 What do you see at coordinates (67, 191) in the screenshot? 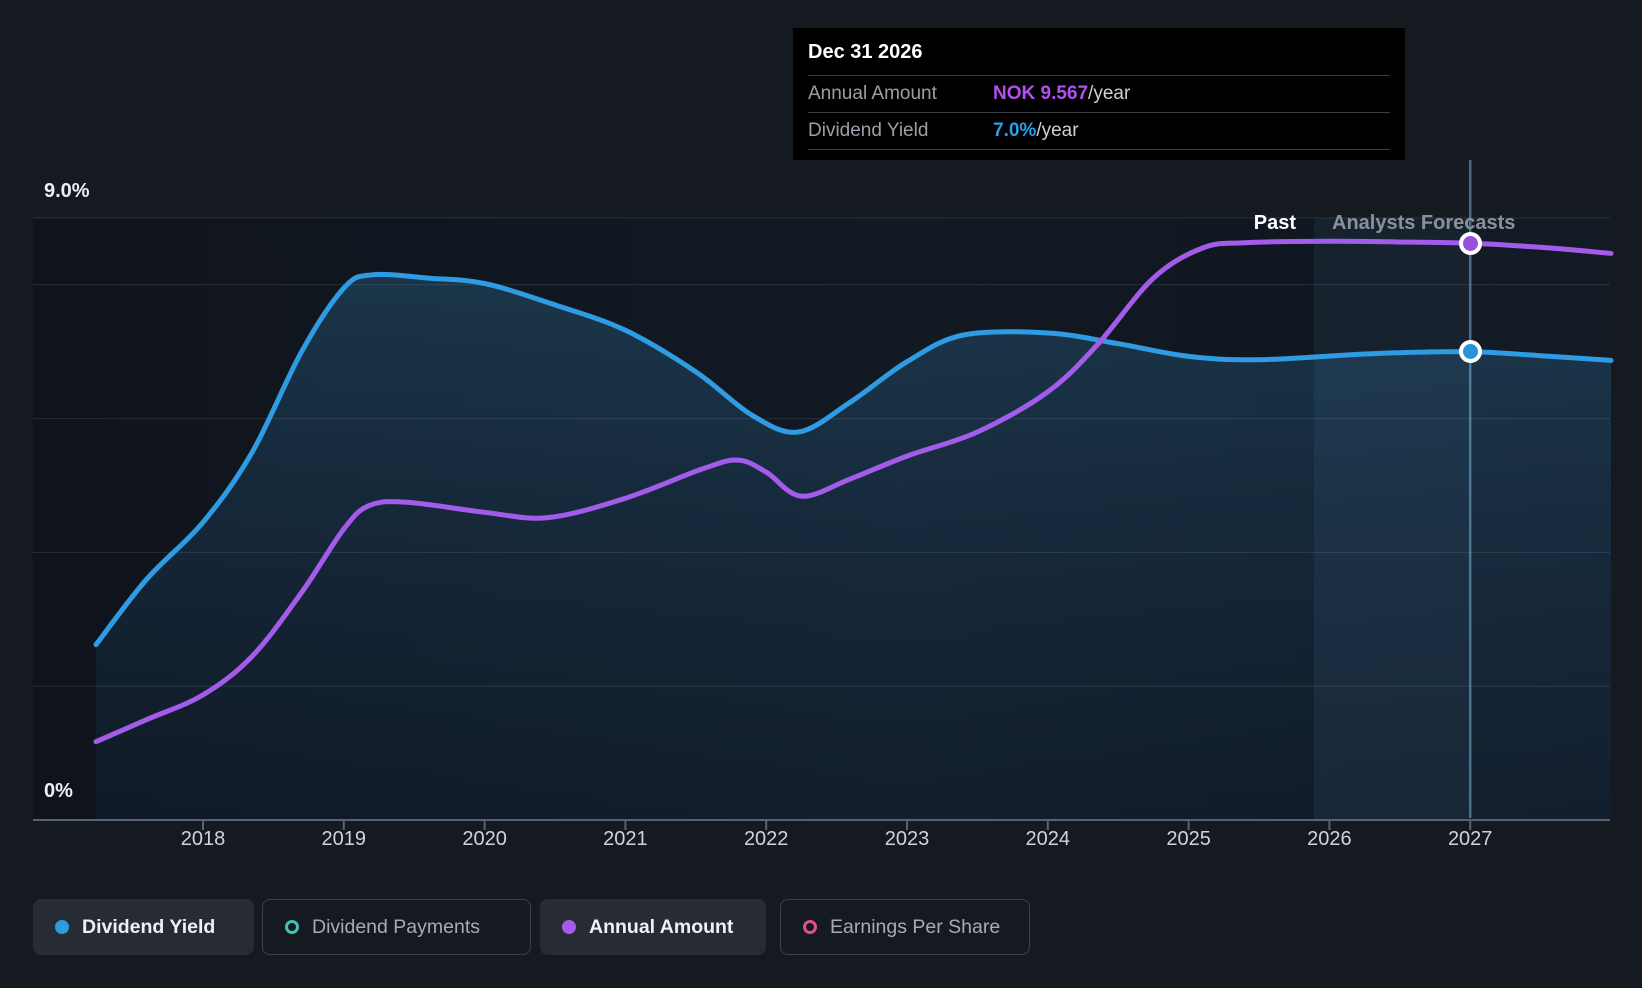
I see `y-axis-top-label: 9.0%` at bounding box center [67, 191].